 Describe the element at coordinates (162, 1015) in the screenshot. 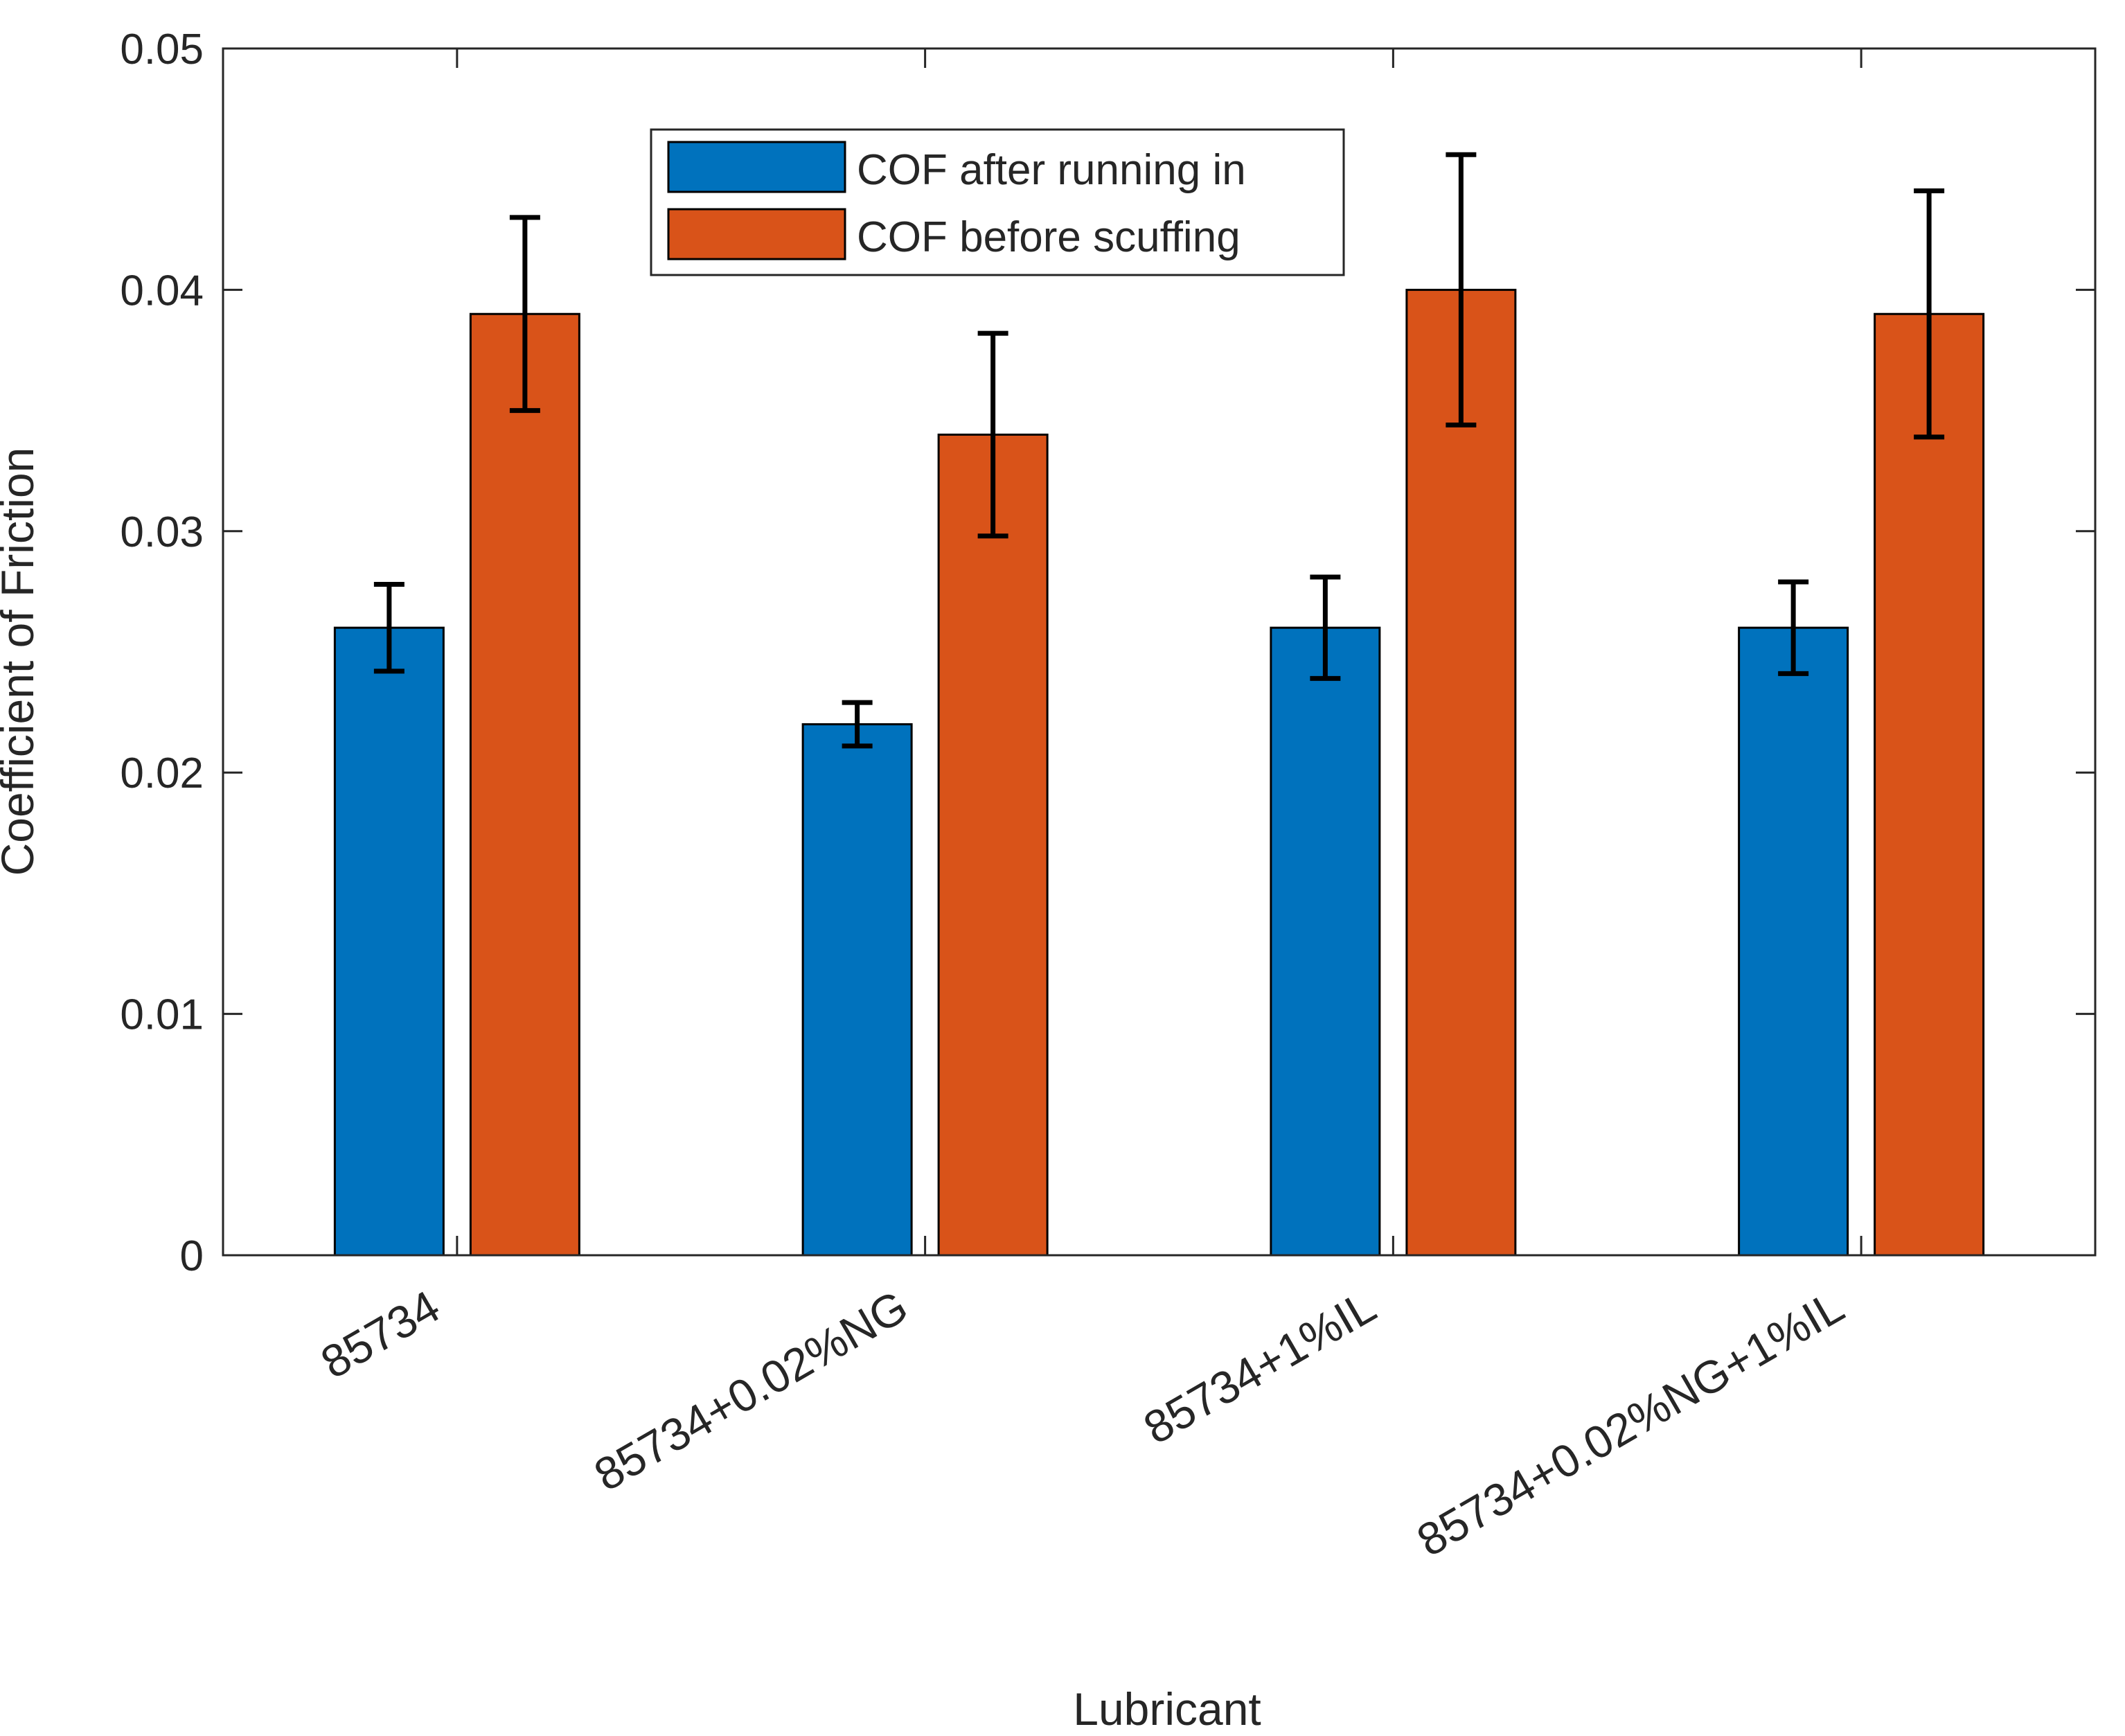

I see `y-tick-label: 0.01` at that location.